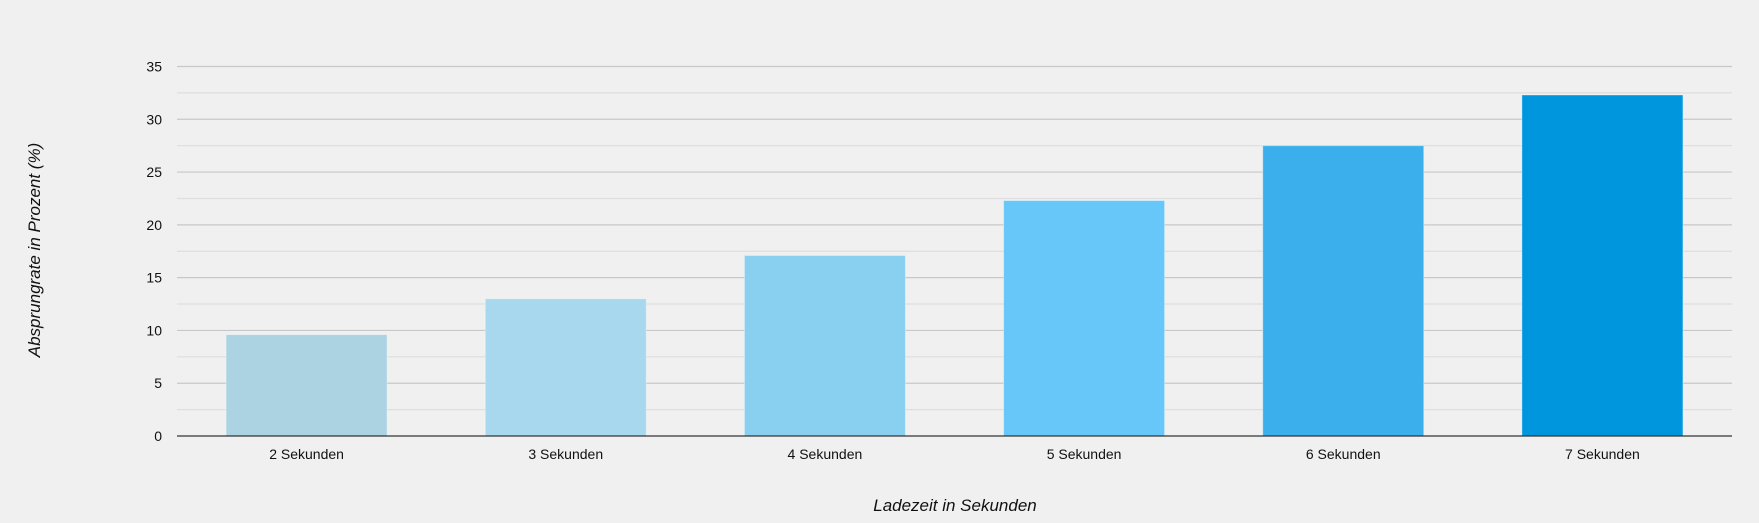  I want to click on y-tick-label: 10, so click(154, 330).